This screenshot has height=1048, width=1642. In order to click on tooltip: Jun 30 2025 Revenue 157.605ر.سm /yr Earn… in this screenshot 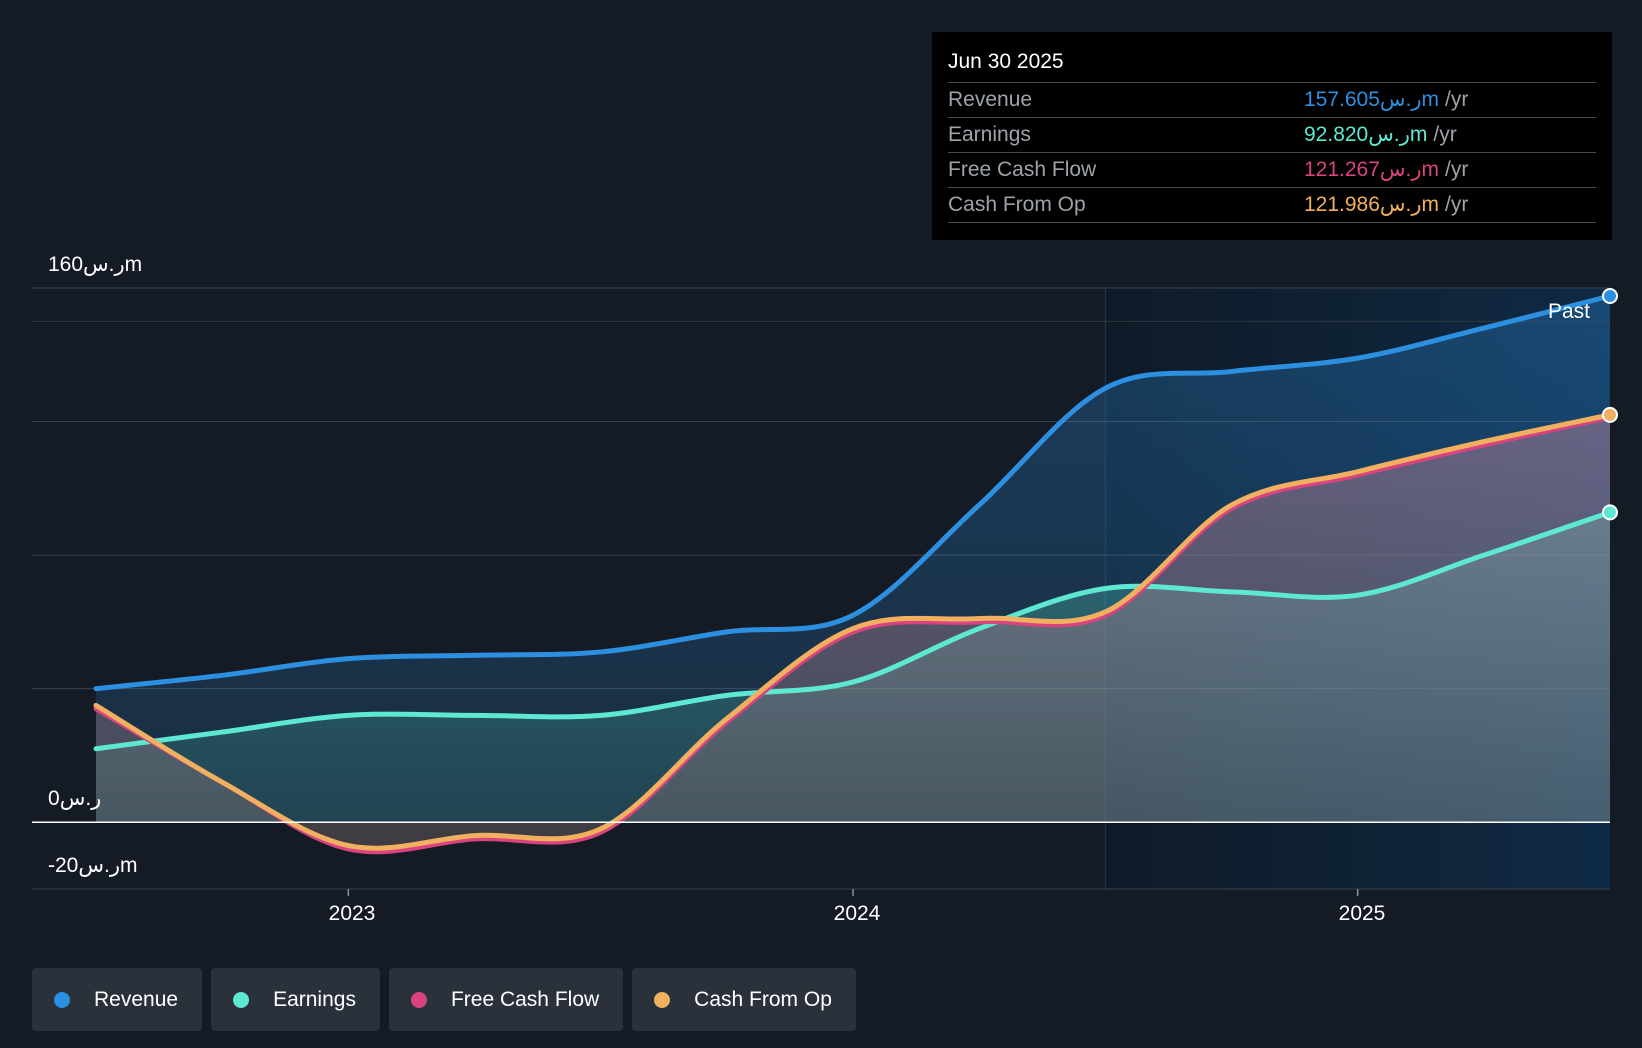, I will do `click(1272, 136)`.